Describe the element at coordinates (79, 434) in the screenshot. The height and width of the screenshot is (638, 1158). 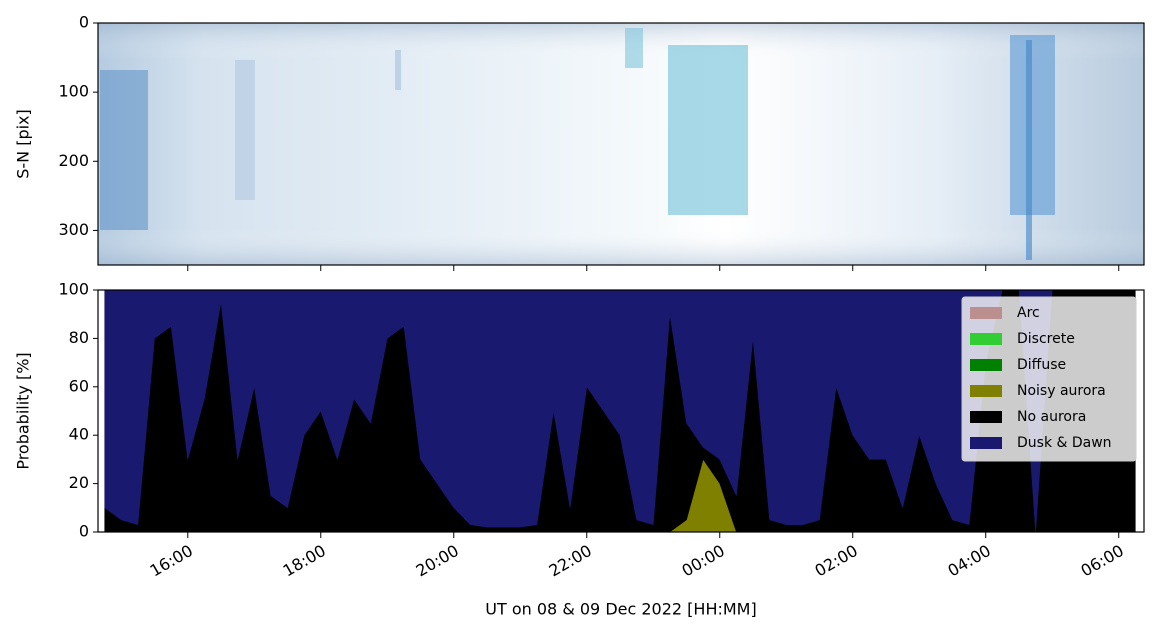
I see `y-tick-label: 40` at that location.